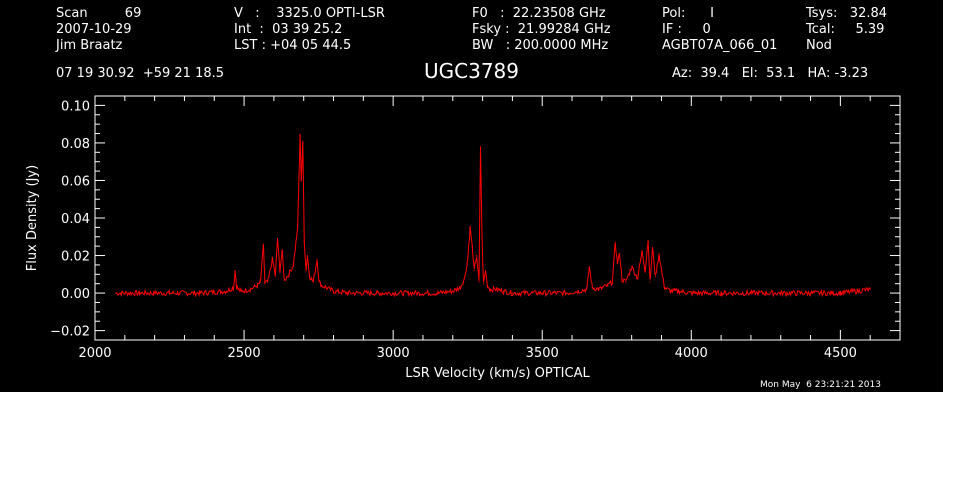 The height and width of the screenshot is (490, 962). I want to click on x-tick-label: 3500, so click(542, 353).